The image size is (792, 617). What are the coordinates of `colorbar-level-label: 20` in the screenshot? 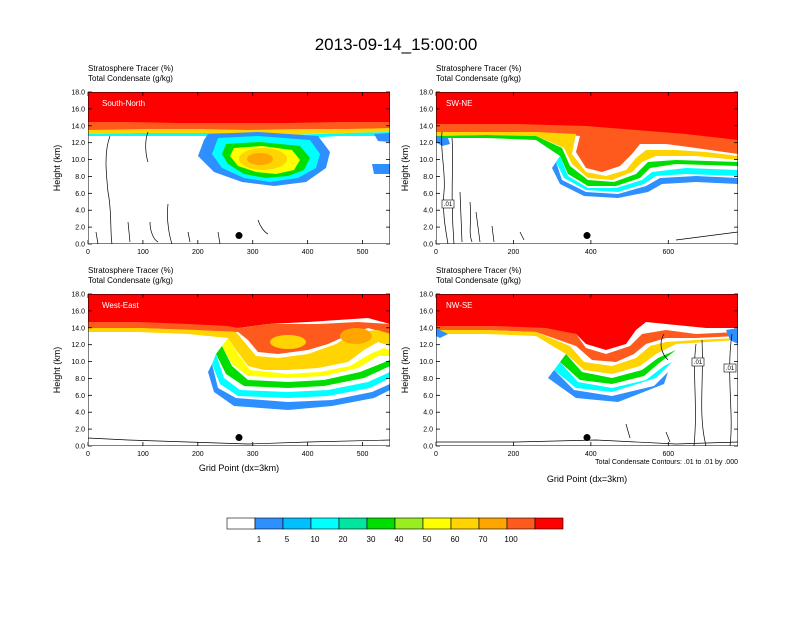 It's located at (343, 539).